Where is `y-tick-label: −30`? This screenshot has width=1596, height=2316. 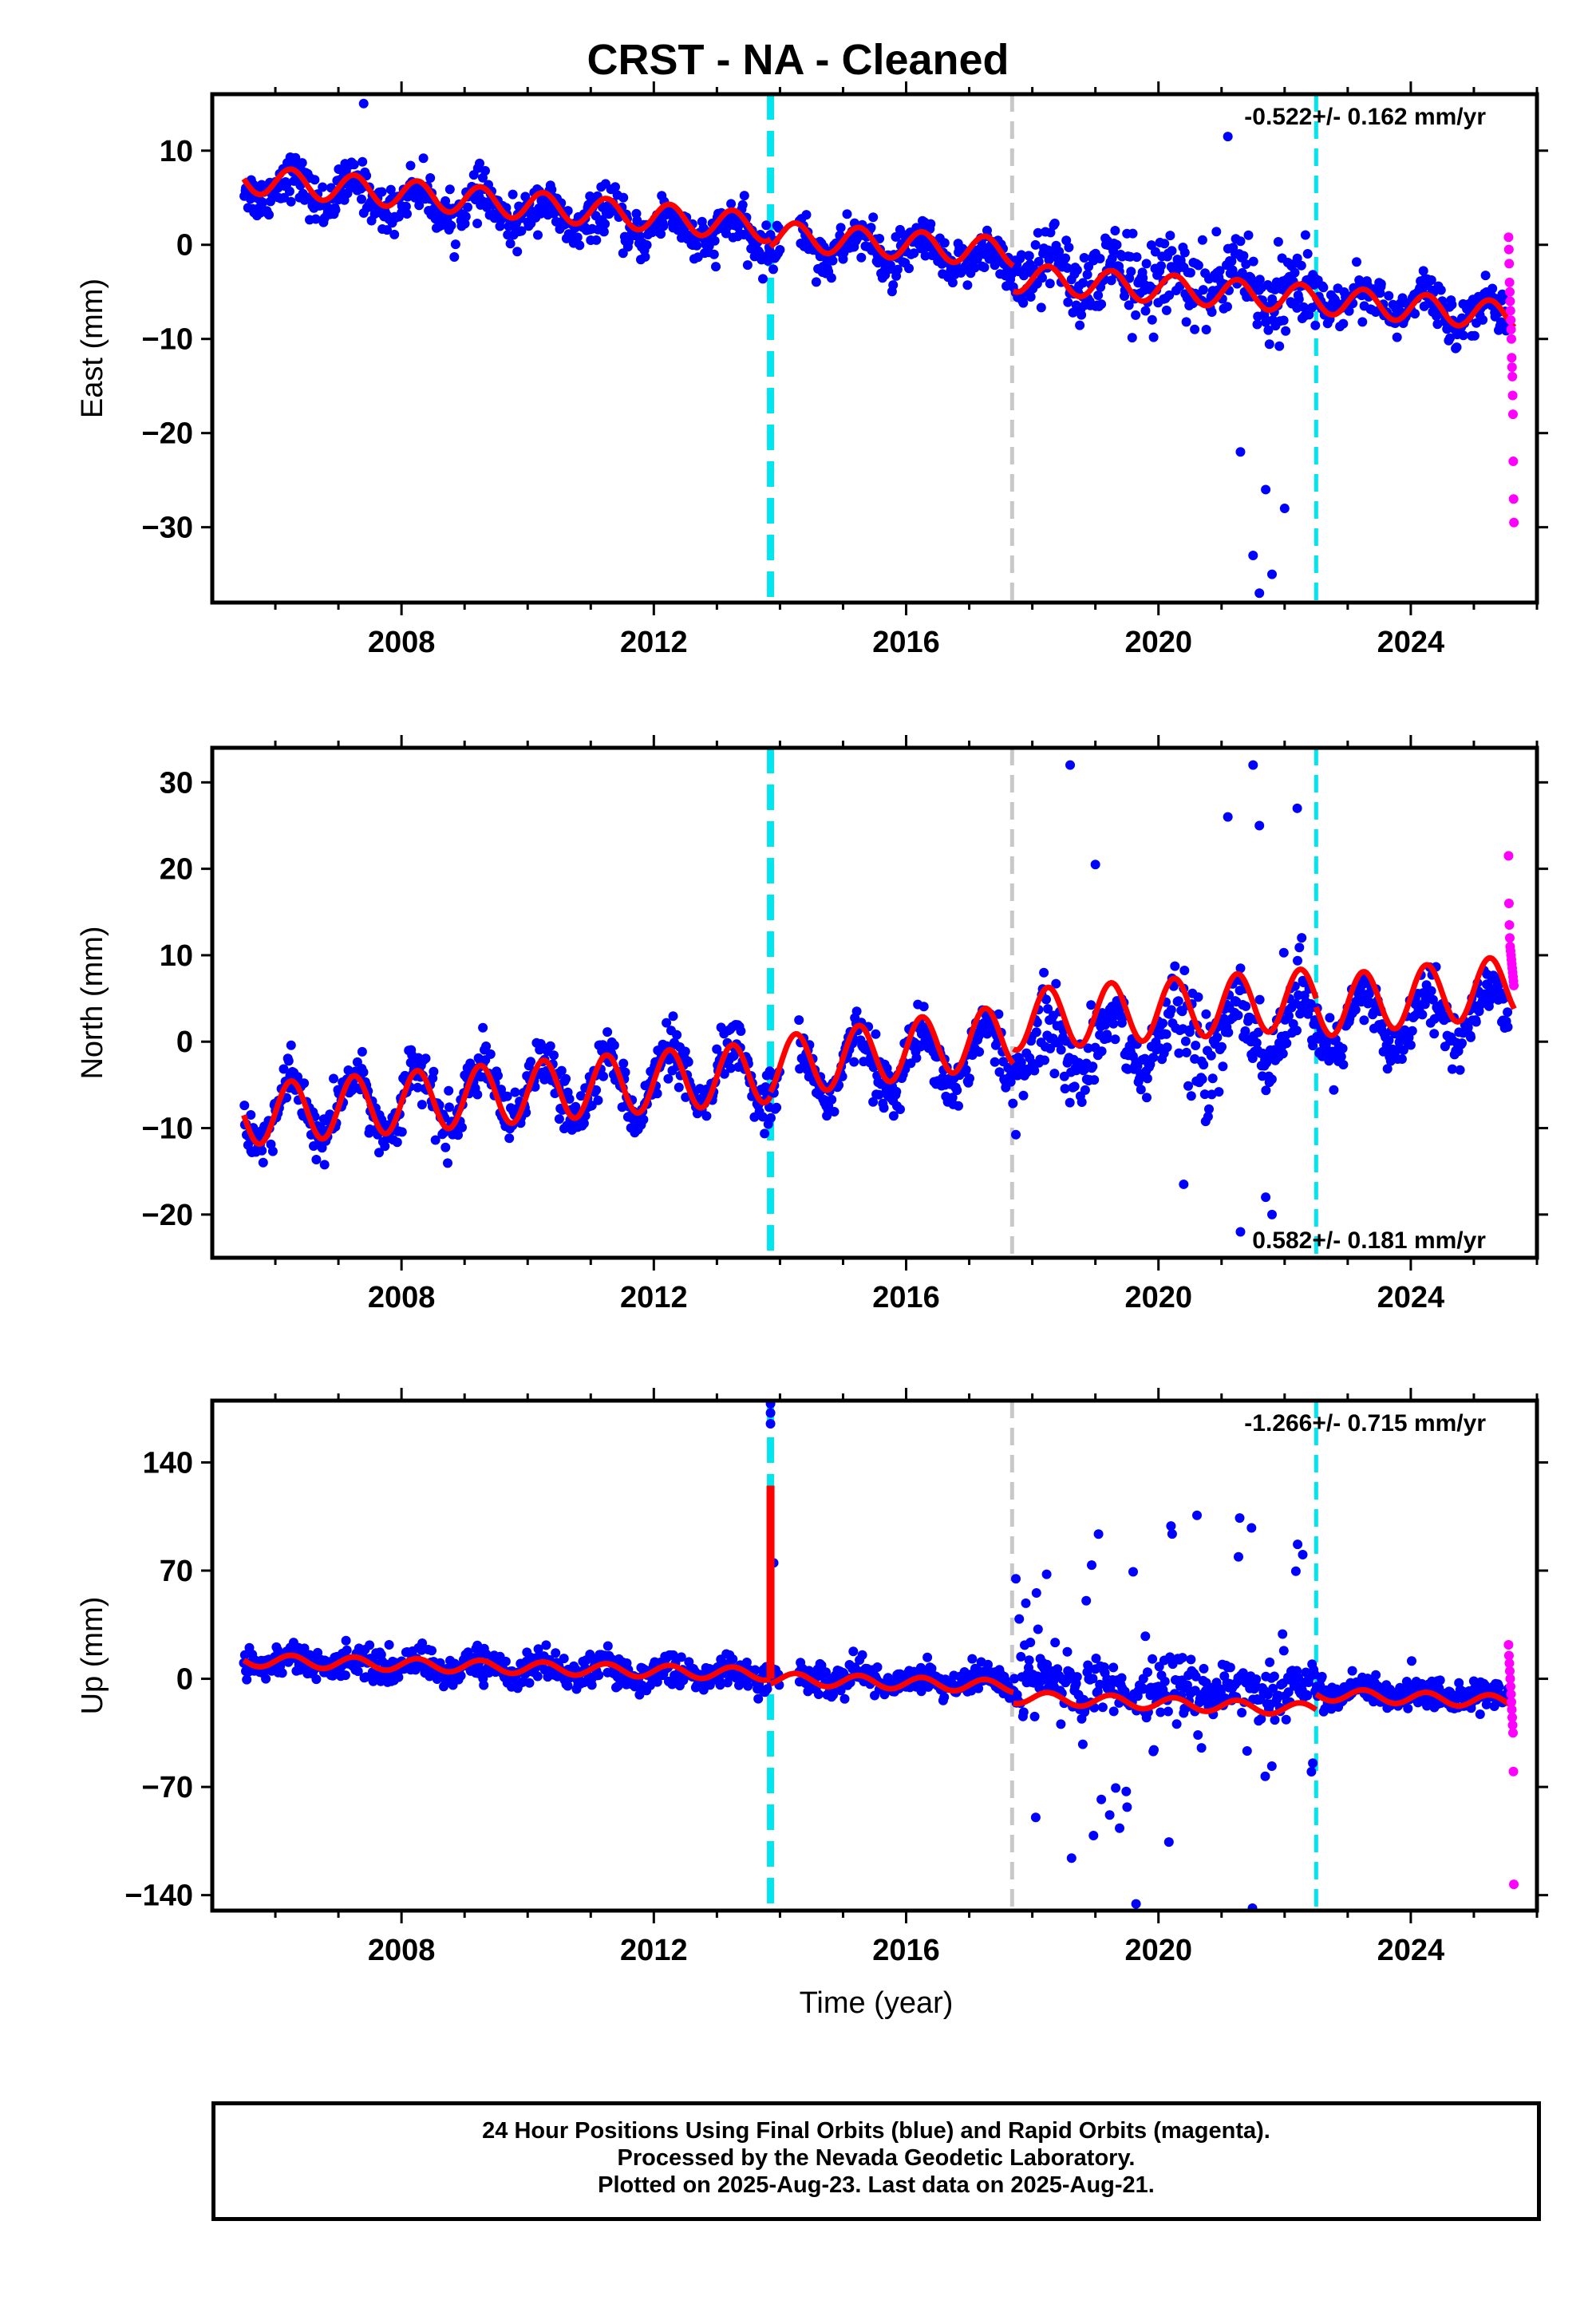 y-tick-label: −30 is located at coordinates (167, 528).